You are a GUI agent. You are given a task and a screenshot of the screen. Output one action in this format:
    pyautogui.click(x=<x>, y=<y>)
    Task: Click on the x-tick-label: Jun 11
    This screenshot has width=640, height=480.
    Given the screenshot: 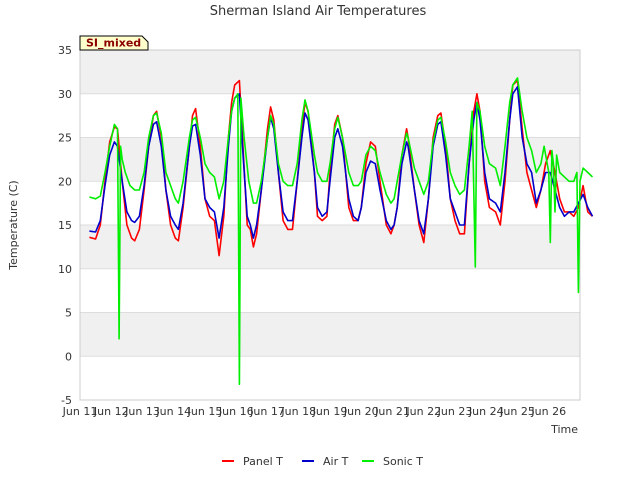 What is the action you would take?
    pyautogui.click(x=80, y=411)
    